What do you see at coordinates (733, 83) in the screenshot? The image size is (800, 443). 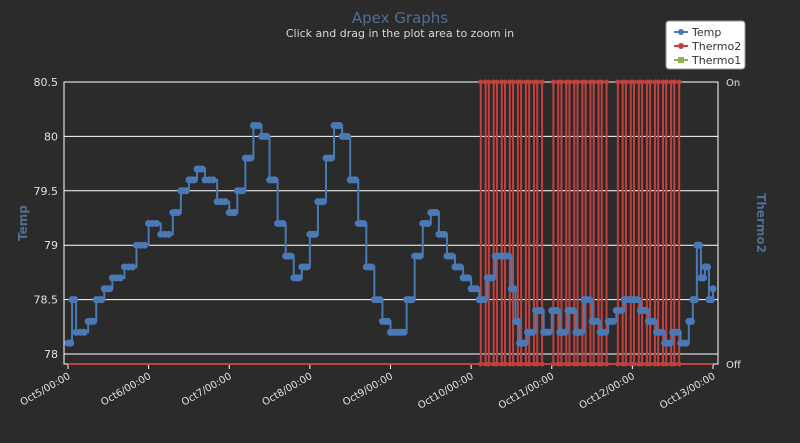 I see `right-tick-label: On` at bounding box center [733, 83].